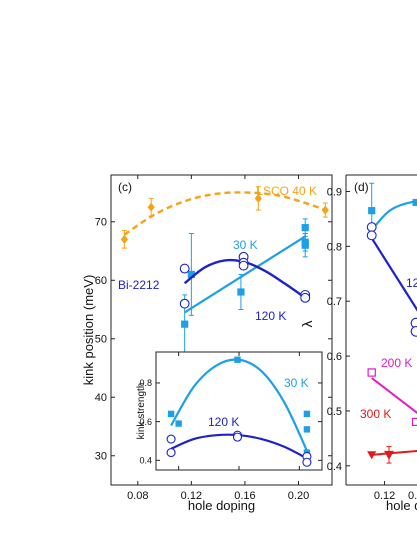  Describe the element at coordinates (141, 411) in the screenshot. I see `inset-y-axis-label: kink strength` at that location.